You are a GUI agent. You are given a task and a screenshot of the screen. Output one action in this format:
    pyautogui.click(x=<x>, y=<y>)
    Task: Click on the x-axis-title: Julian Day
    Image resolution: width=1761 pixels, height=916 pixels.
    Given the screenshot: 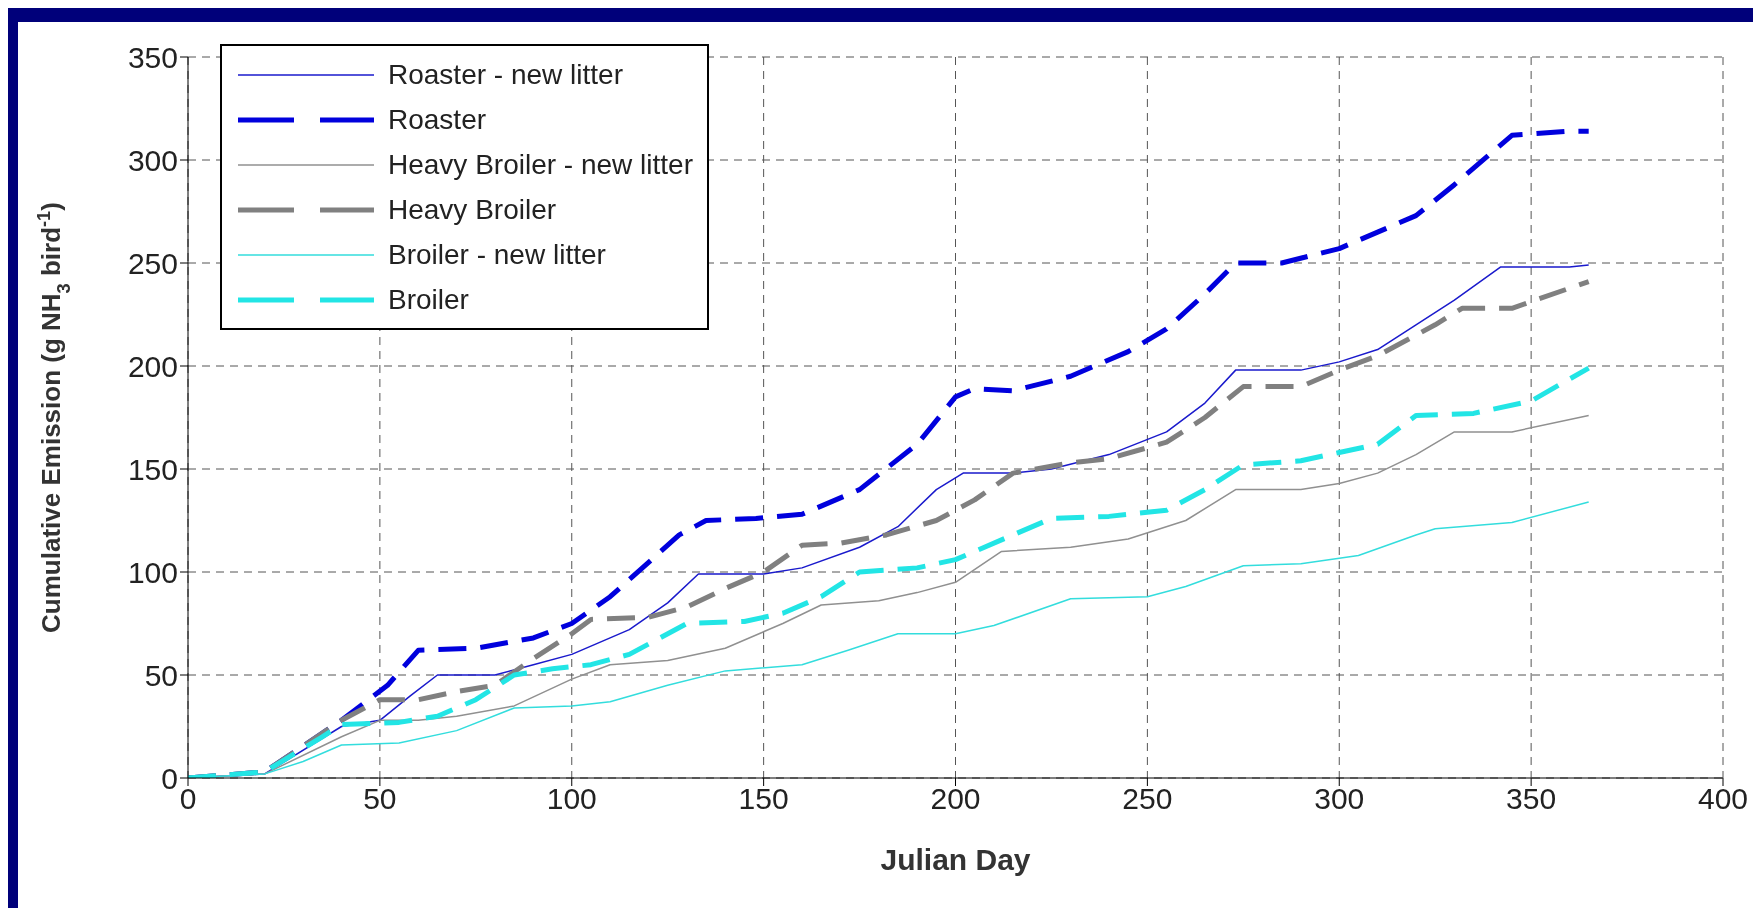 What is the action you would take?
    pyautogui.click(x=955, y=859)
    